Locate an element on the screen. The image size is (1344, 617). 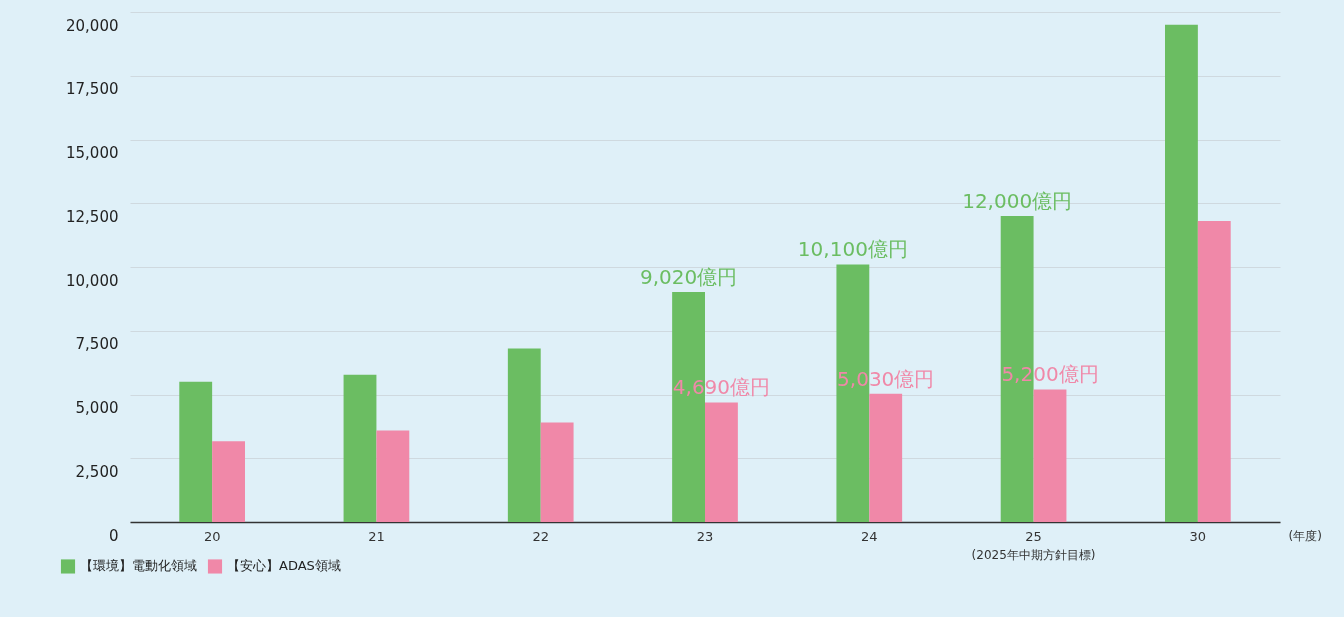
x-tick-label: 23 is located at coordinates (705, 536).